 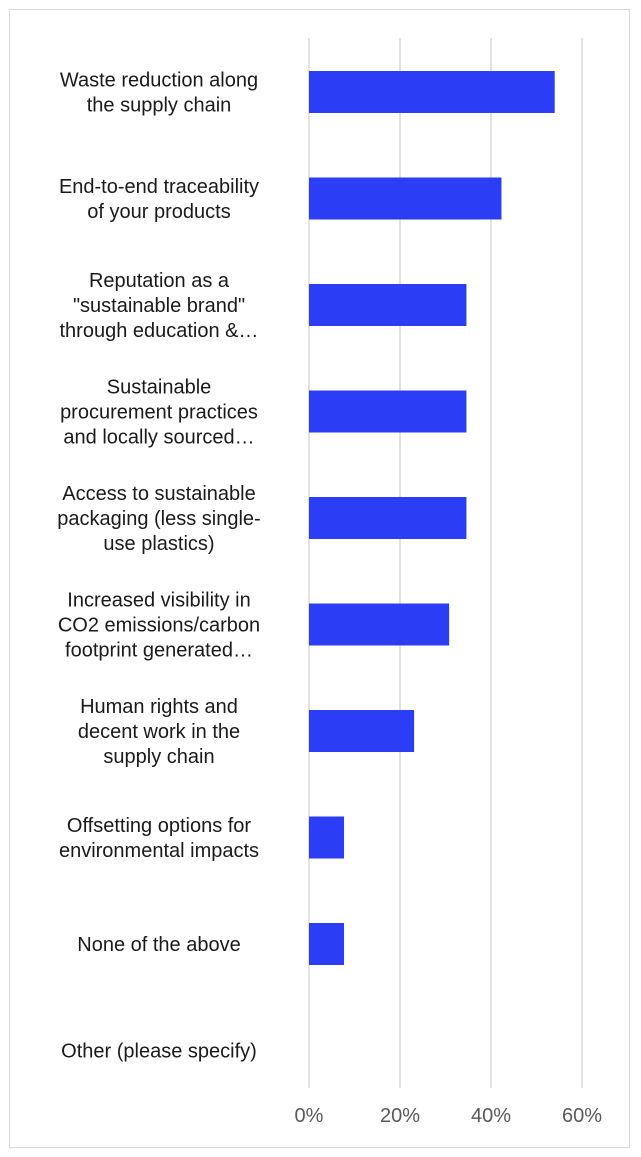 What do you see at coordinates (159, 281) in the screenshot?
I see `category-label-line: Reputation as a` at bounding box center [159, 281].